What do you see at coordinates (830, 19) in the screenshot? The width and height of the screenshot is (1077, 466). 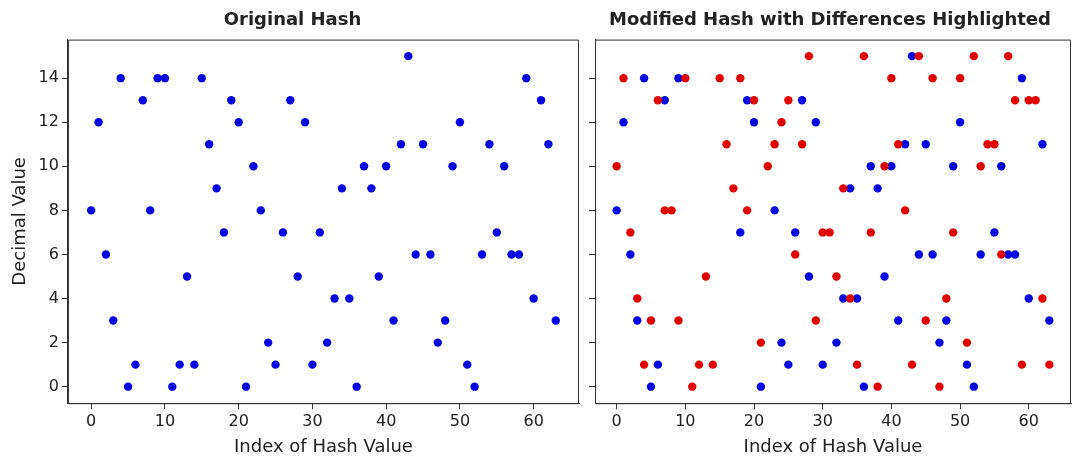 I see `chart-title: Modified Hash with Differences Highlighted` at bounding box center [830, 19].